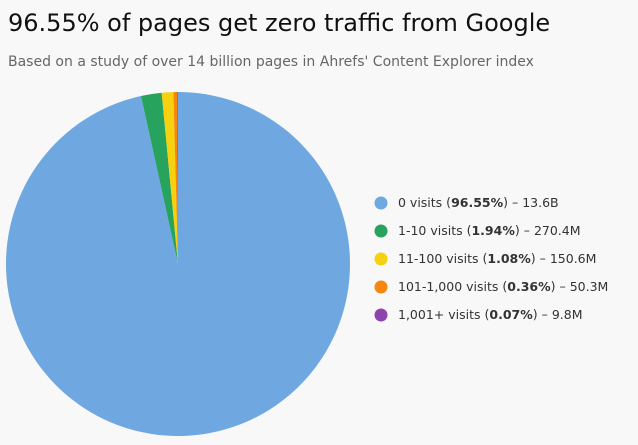 Image resolution: width=638 pixels, height=445 pixels. What do you see at coordinates (493, 230) in the screenshot?
I see `legend-percent: 1.94%` at bounding box center [493, 230].